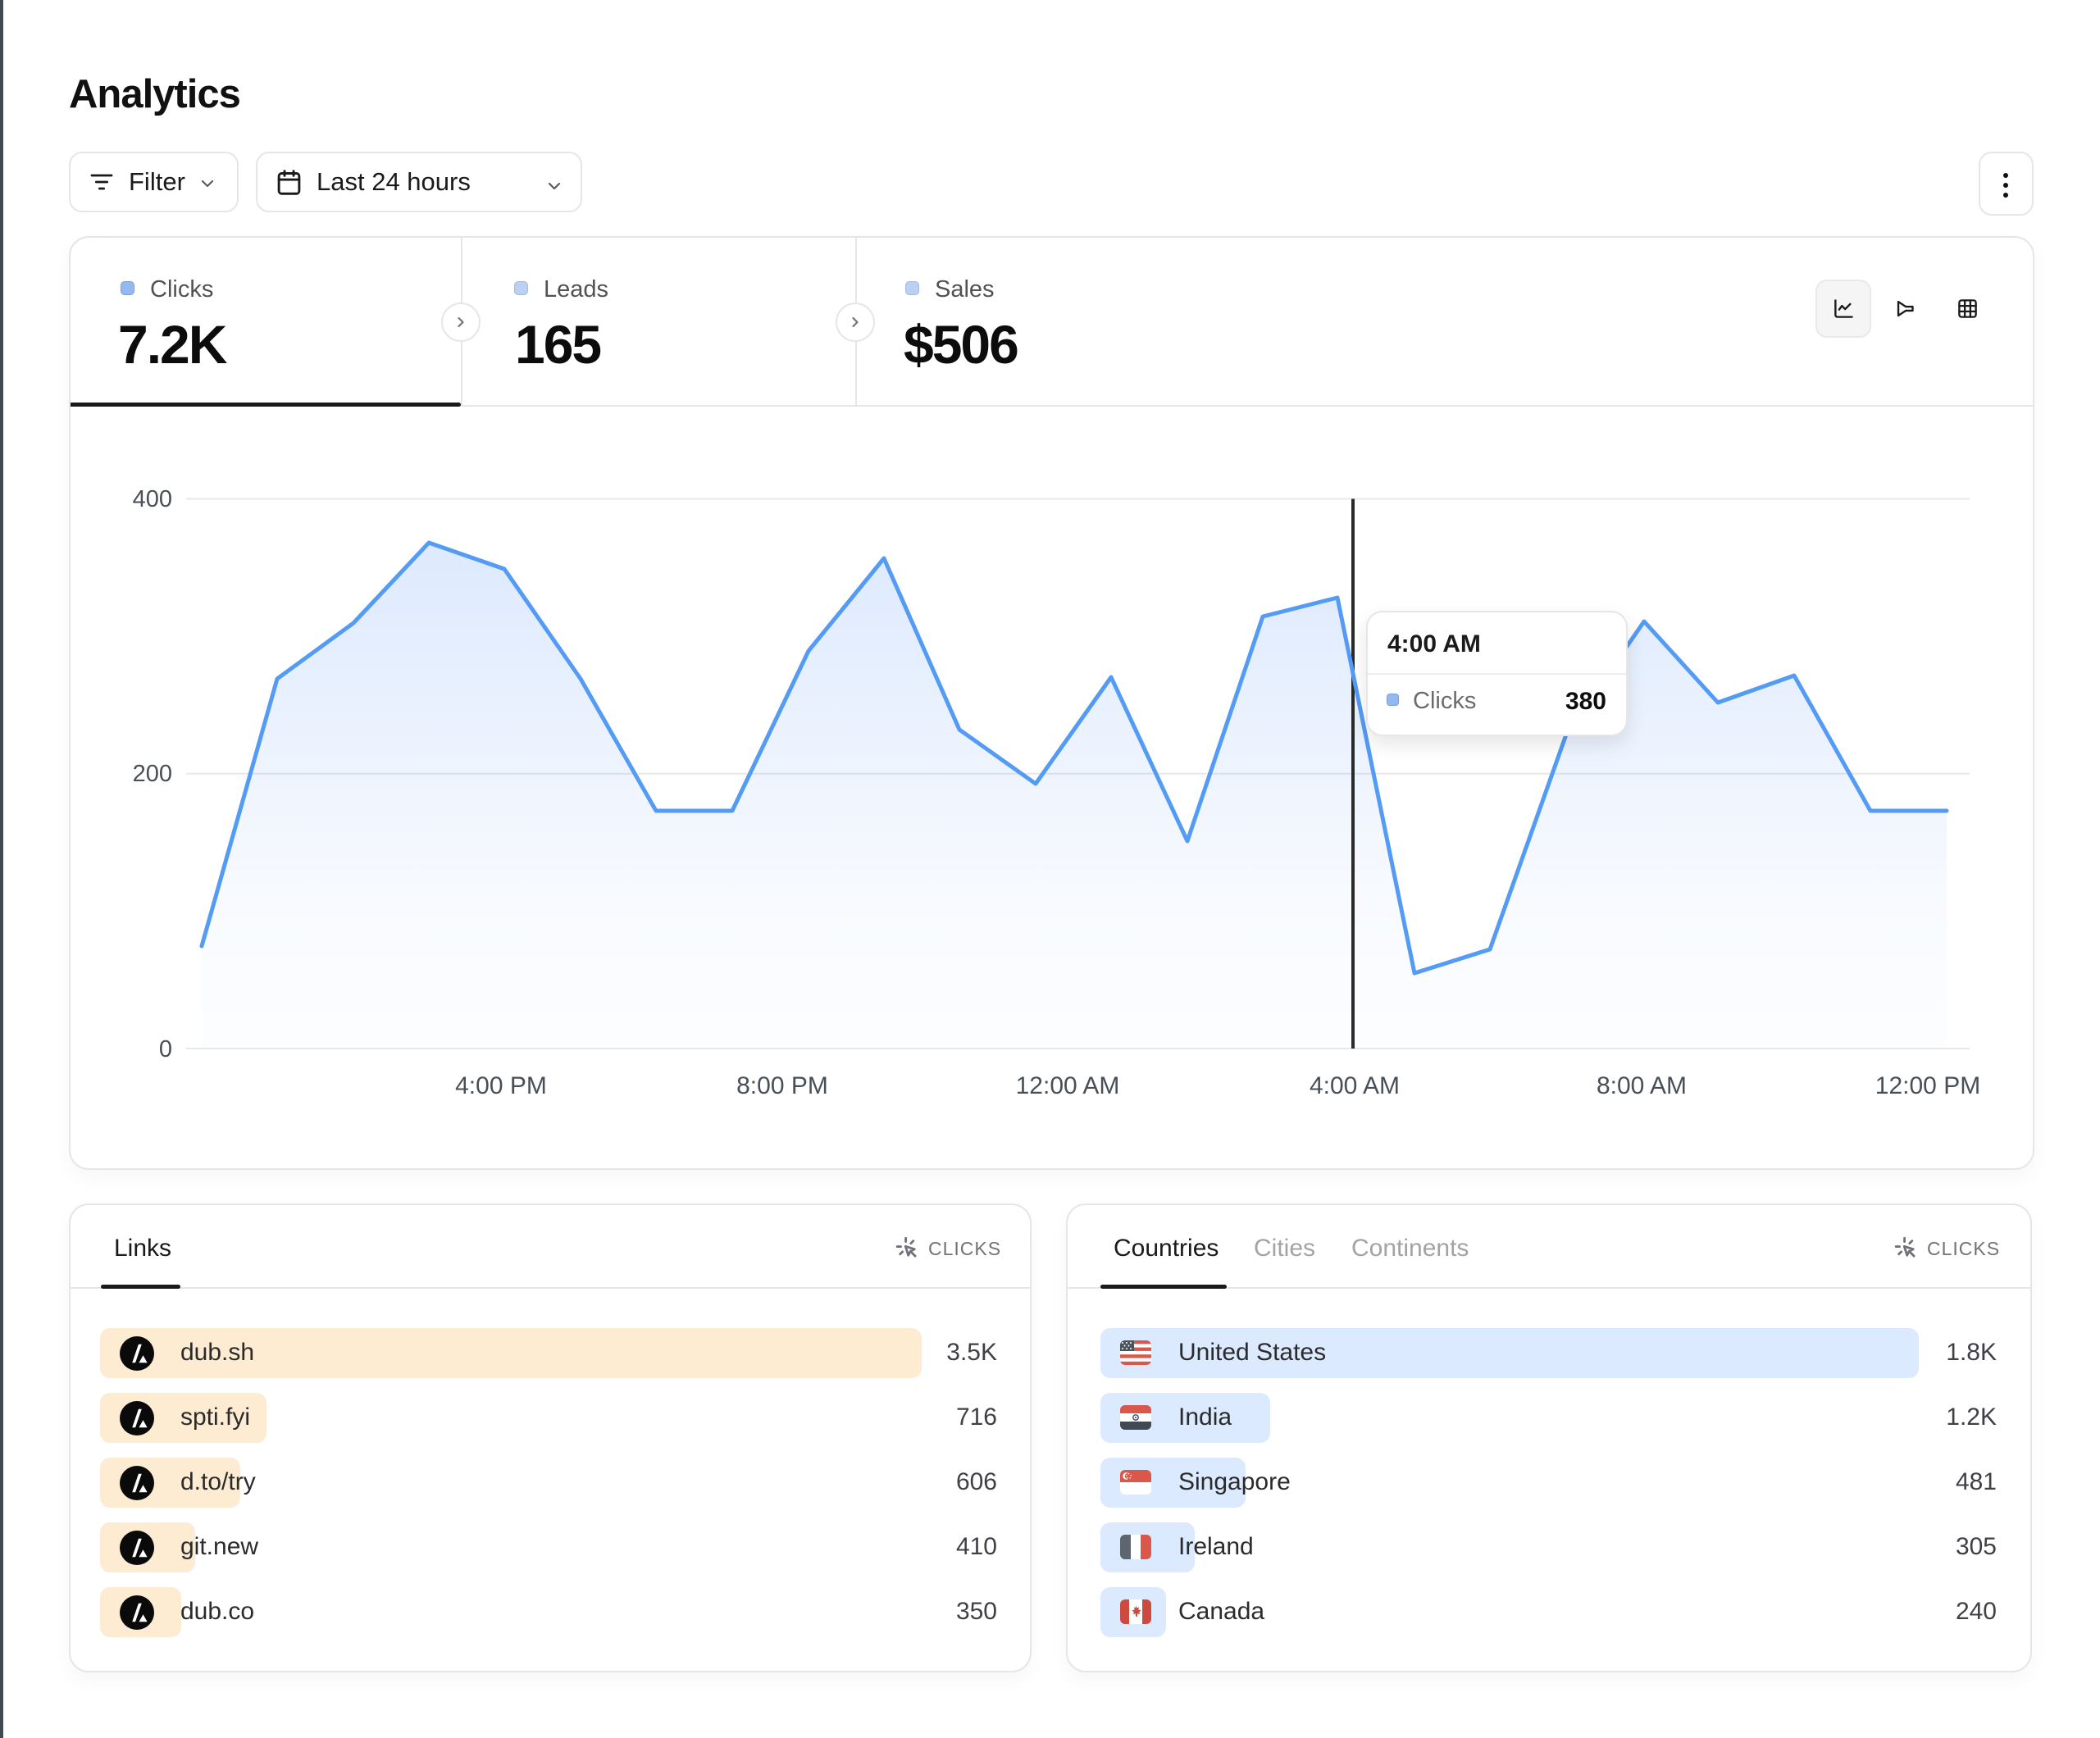 This screenshot has width=2100, height=1738. I want to click on svg-text: 4:00 PM, so click(501, 1085).